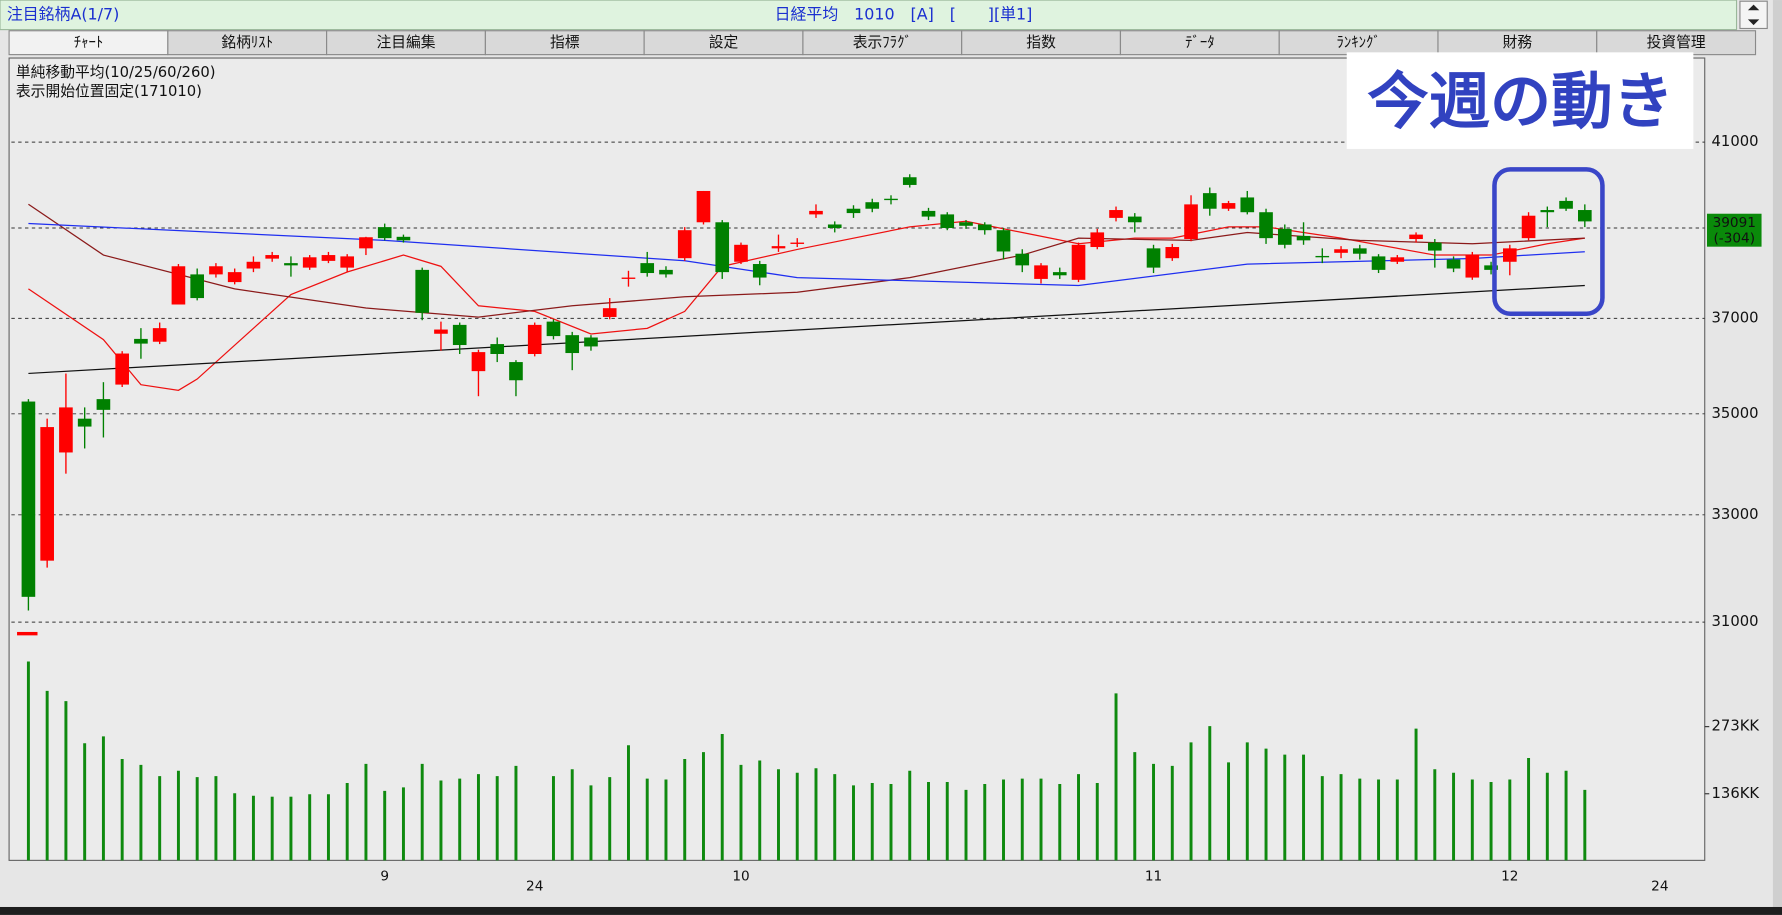 This screenshot has width=1782, height=915. What do you see at coordinates (1509, 876) in the screenshot?
I see `x-tick-label: 12` at bounding box center [1509, 876].